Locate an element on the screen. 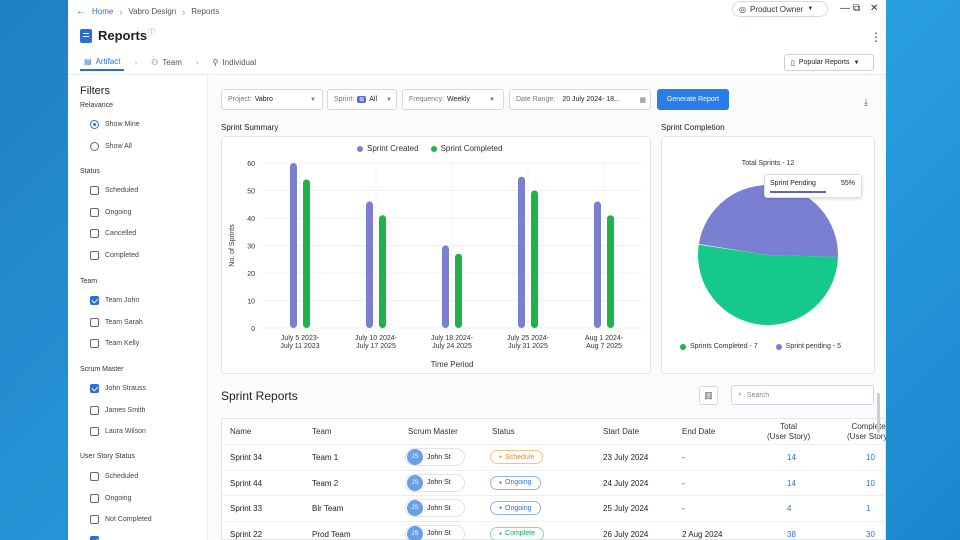 This screenshot has width=960, height=540. frequency-select: Frequency: Weekly ▼ is located at coordinates (453, 99).